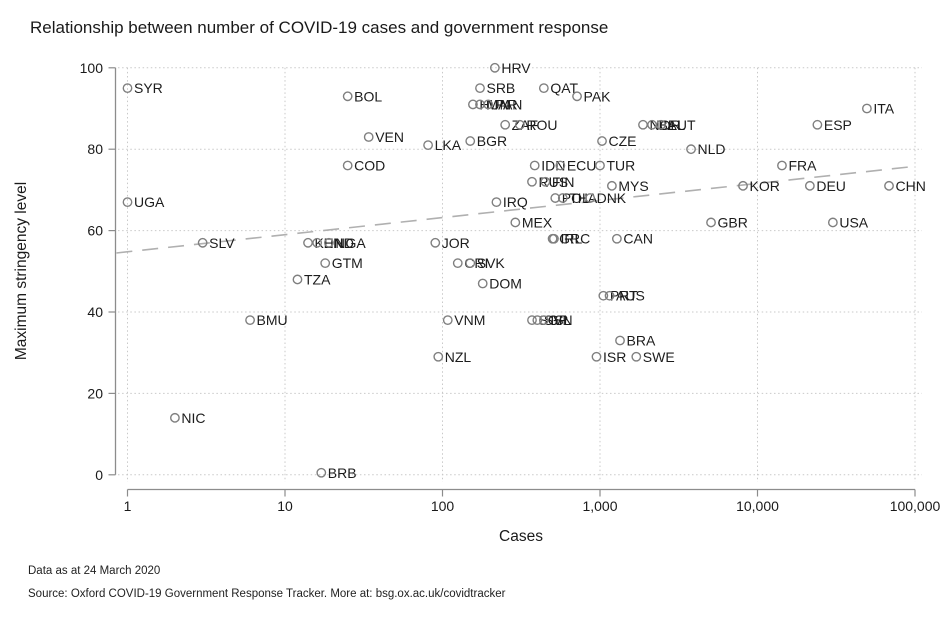 This screenshot has width=940, height=632. Describe the element at coordinates (389, 137) in the screenshot. I see `point-label: VEN` at that location.